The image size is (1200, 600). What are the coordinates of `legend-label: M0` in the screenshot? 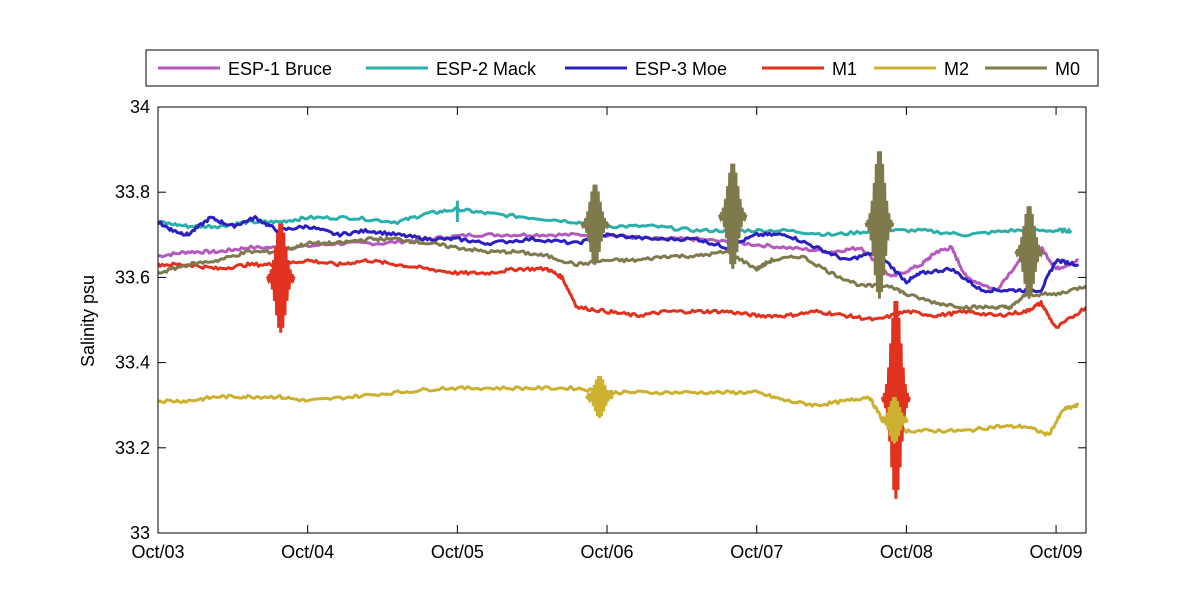 It's located at (1067, 69).